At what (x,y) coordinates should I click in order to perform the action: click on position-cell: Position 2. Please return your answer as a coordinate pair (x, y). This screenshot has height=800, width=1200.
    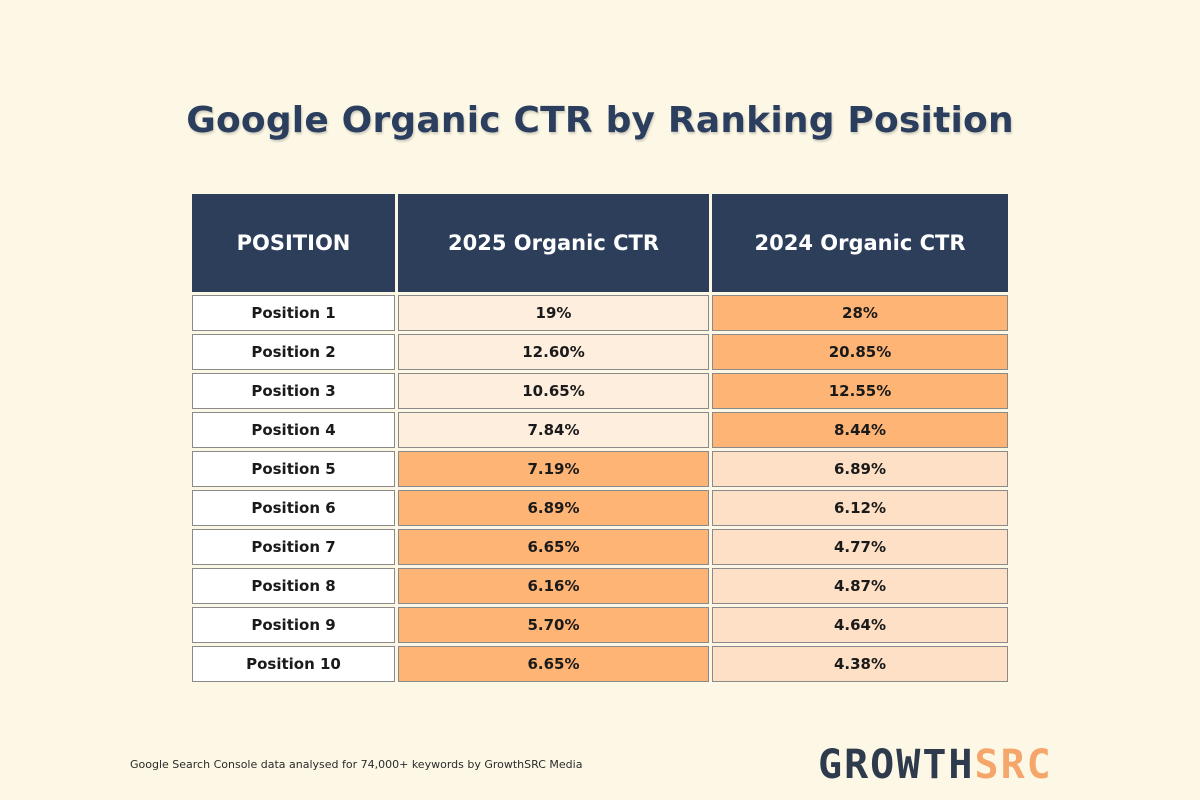
    Looking at the image, I should click on (293, 352).